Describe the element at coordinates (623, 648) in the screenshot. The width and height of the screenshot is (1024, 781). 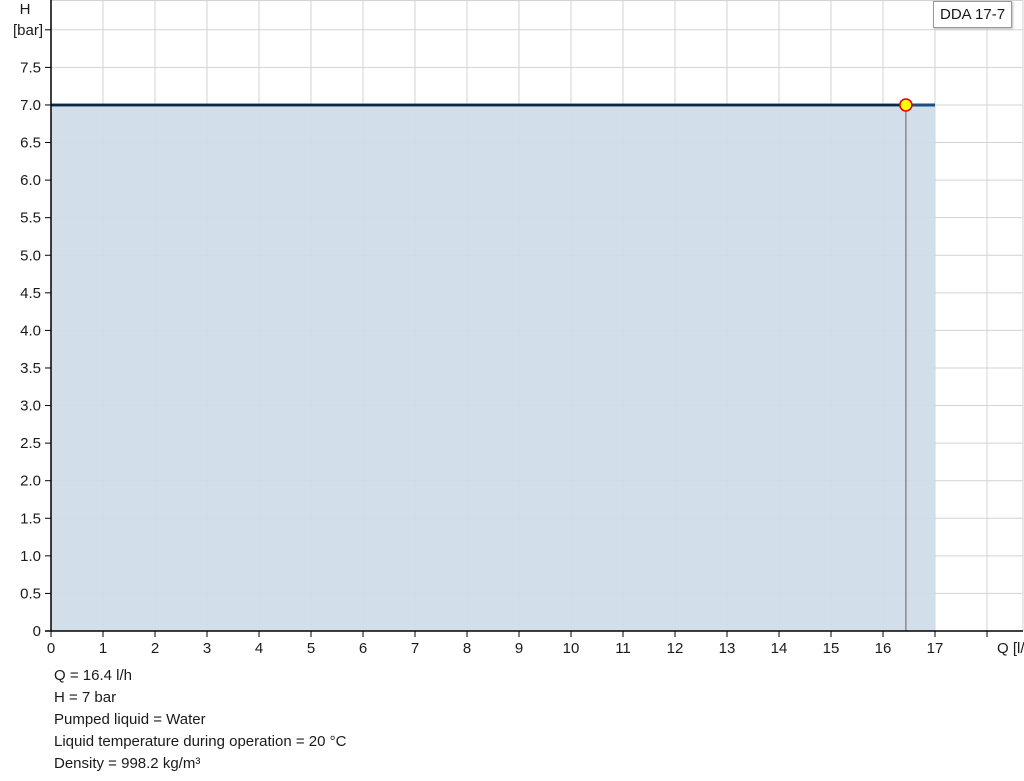
I see `x-tick-label: 11` at that location.